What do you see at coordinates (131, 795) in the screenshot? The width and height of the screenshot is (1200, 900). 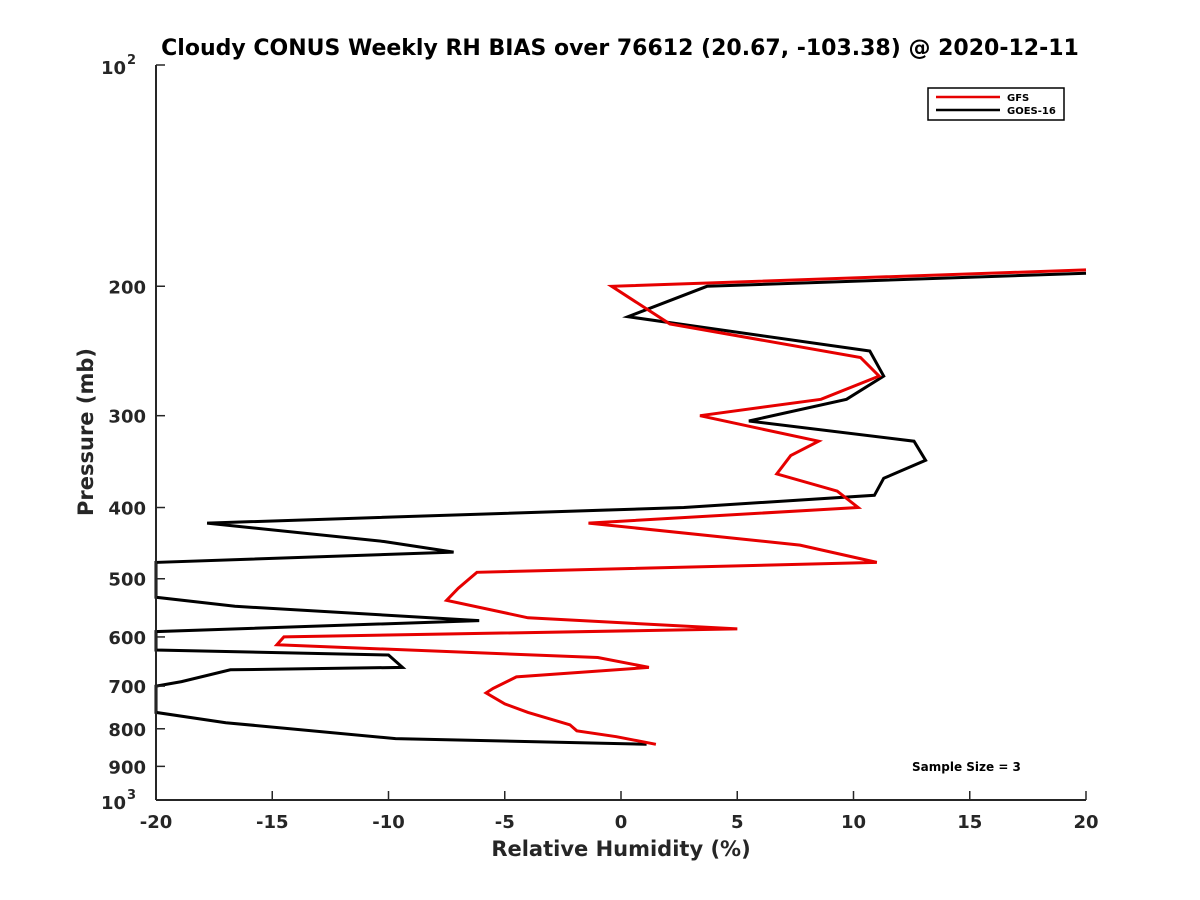 I see `y-decade-exponent: 3` at bounding box center [131, 795].